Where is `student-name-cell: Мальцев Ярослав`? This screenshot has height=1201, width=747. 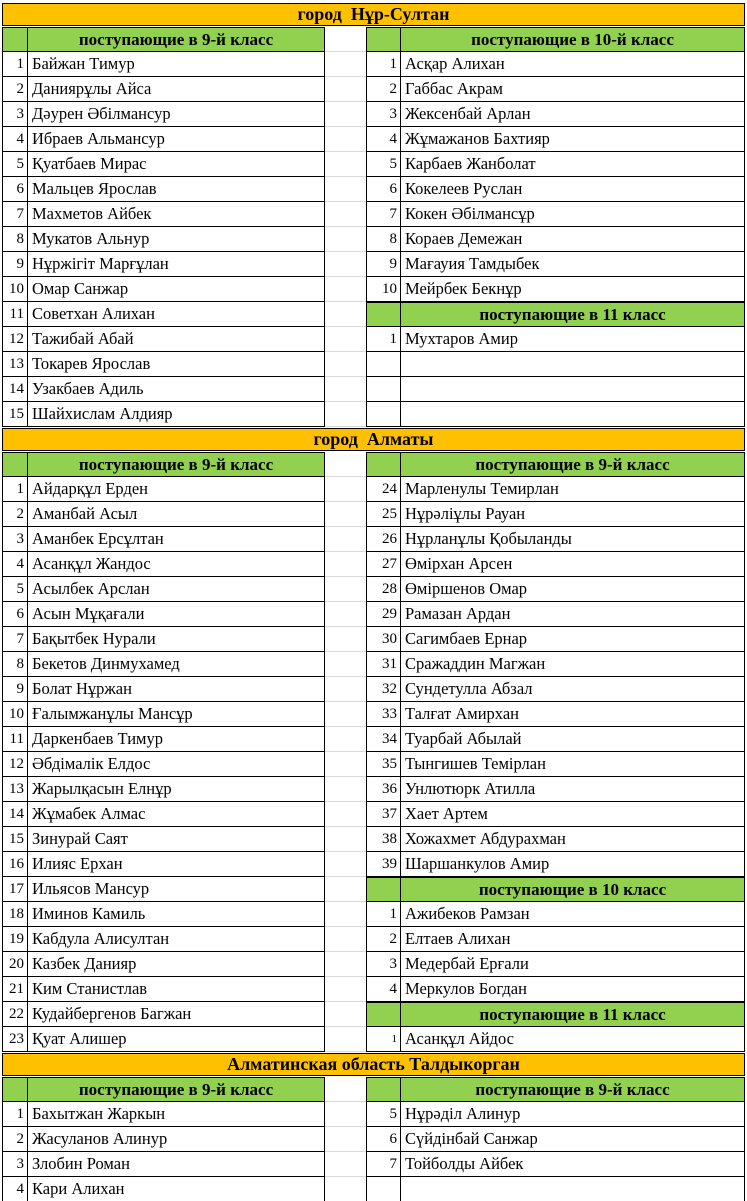
student-name-cell: Мальцев Ярослав is located at coordinates (176, 189).